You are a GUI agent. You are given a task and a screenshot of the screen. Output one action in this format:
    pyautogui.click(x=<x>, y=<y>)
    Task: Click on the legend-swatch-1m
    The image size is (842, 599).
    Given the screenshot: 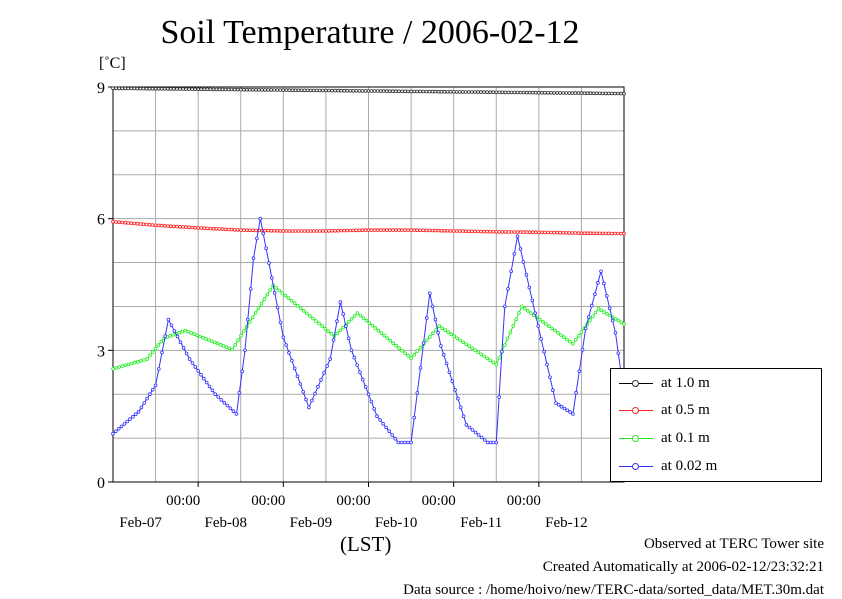 What is the action you would take?
    pyautogui.click(x=636, y=383)
    